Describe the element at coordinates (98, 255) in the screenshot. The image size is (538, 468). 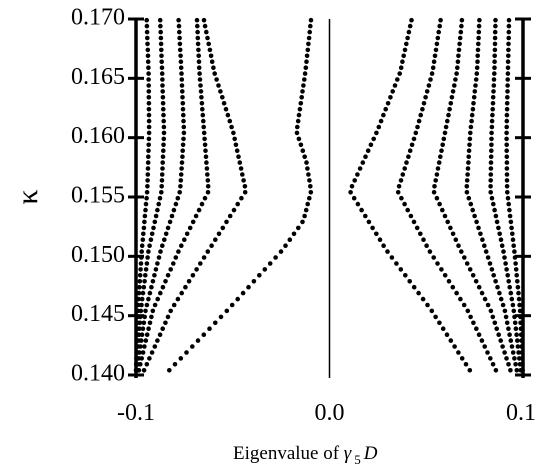
I see `y-tick-label: 0.150` at that location.